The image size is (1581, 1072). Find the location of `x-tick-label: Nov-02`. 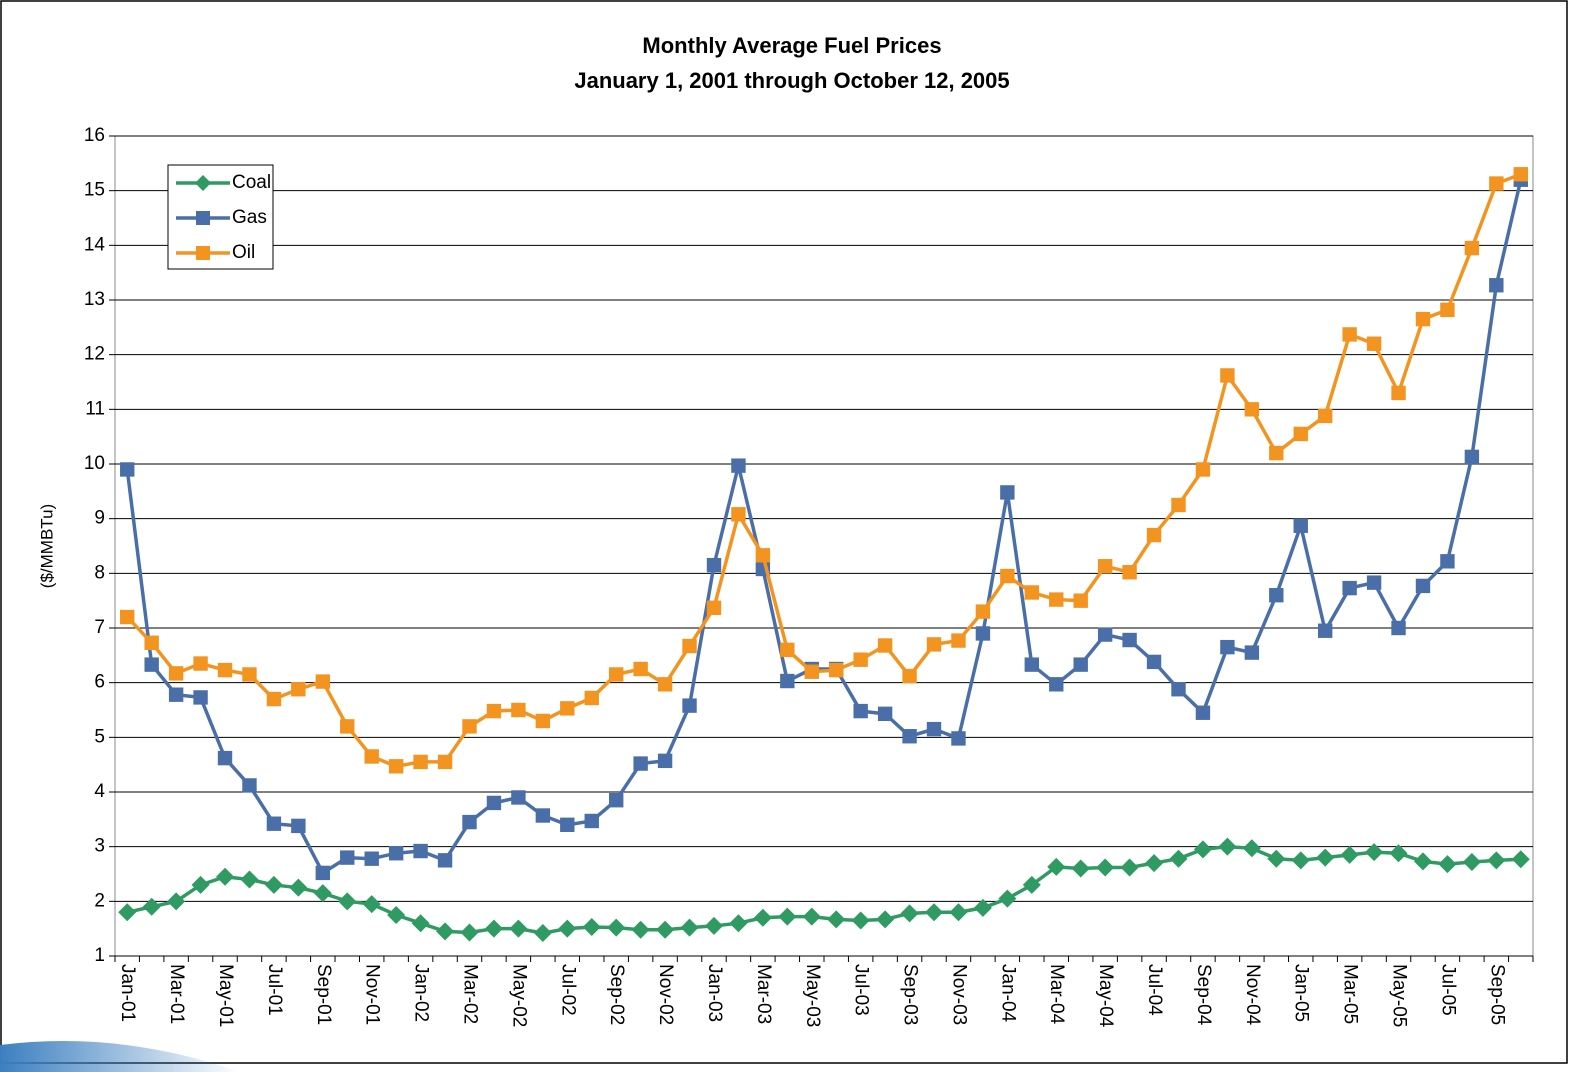

x-tick-label: Nov-02 is located at coordinates (665, 994).